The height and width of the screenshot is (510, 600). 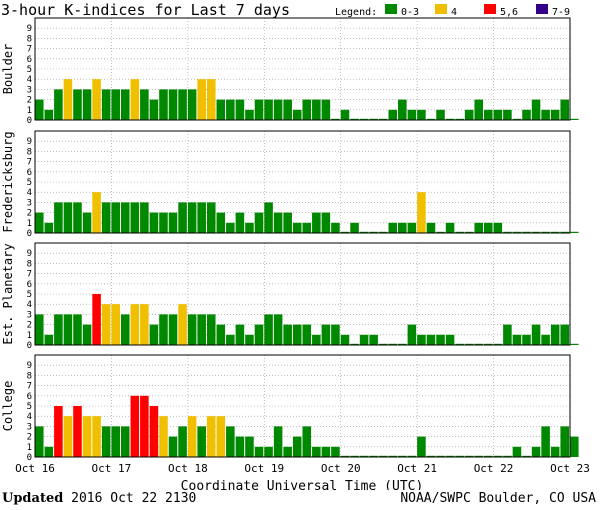 What do you see at coordinates (570, 468) in the screenshot?
I see `x-tick-label: Oct 23` at bounding box center [570, 468].